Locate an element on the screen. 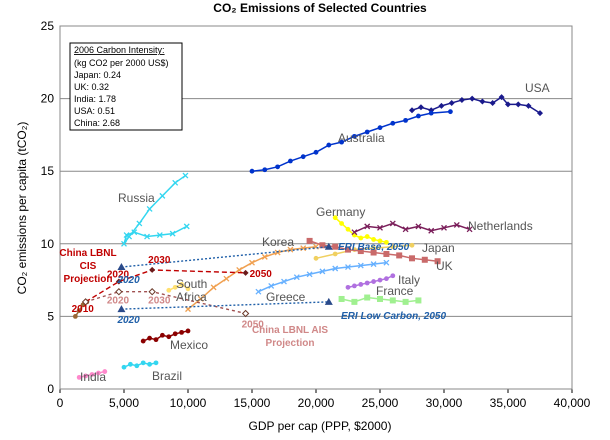  info-box-line: India: 1.78 is located at coordinates (95, 99).